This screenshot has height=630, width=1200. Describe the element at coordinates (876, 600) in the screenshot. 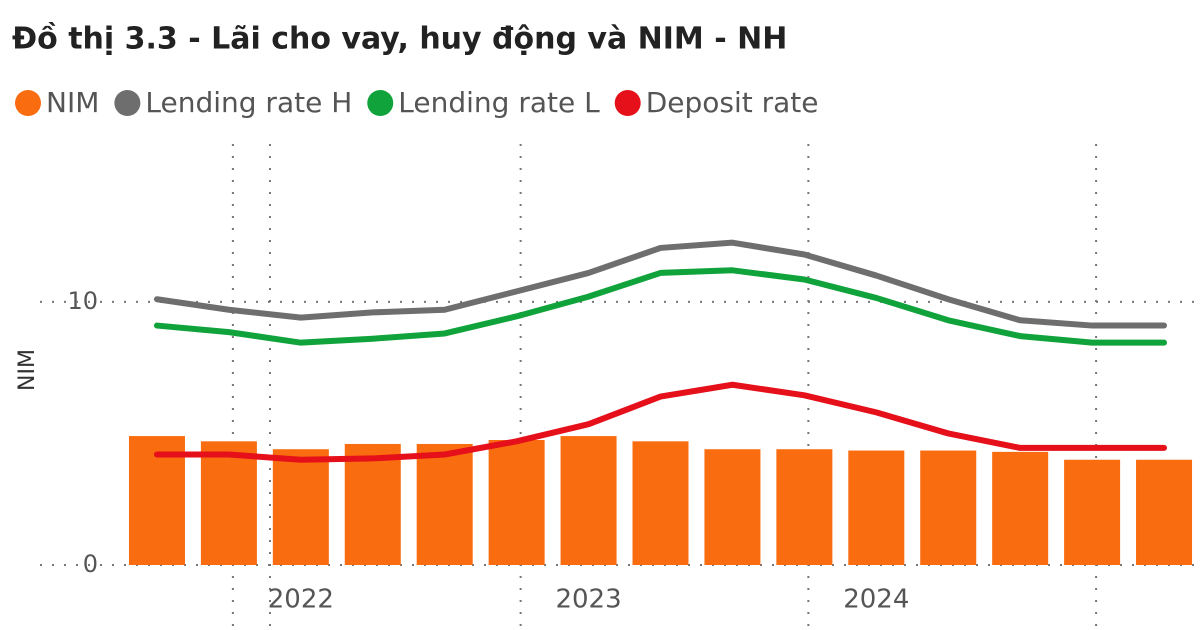

I see `x-tick-label: 2024` at that location.